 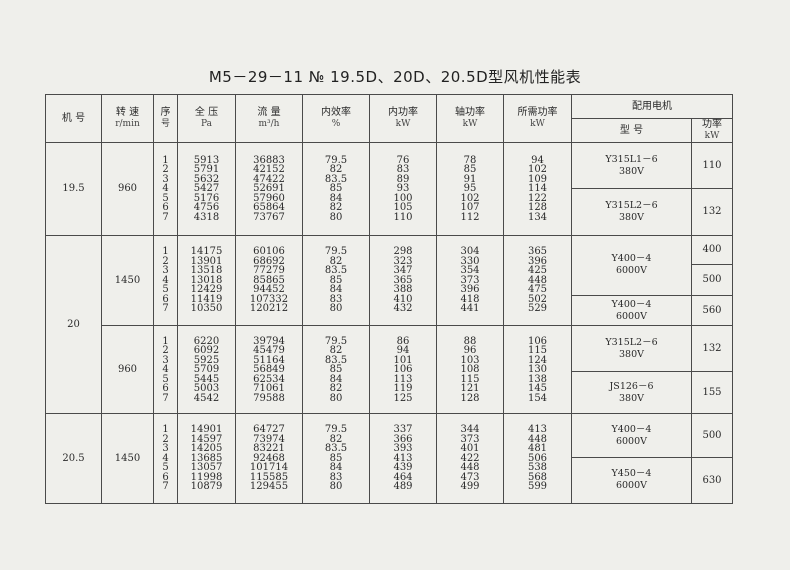 I want to click on cell-value: 448, so click(x=537, y=439).